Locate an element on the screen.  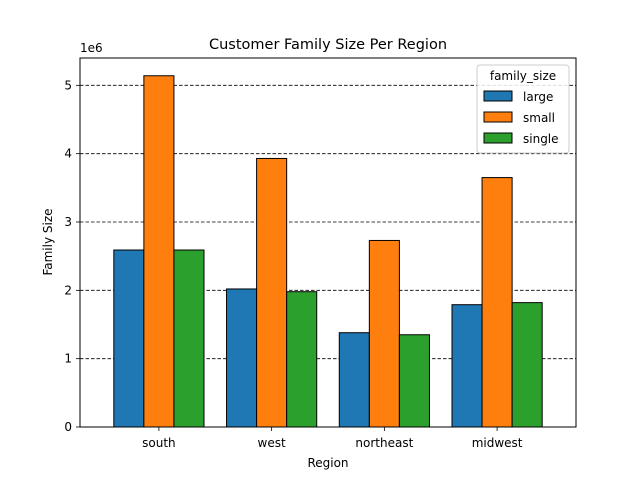
x-tick-label: midwest is located at coordinates (497, 443).